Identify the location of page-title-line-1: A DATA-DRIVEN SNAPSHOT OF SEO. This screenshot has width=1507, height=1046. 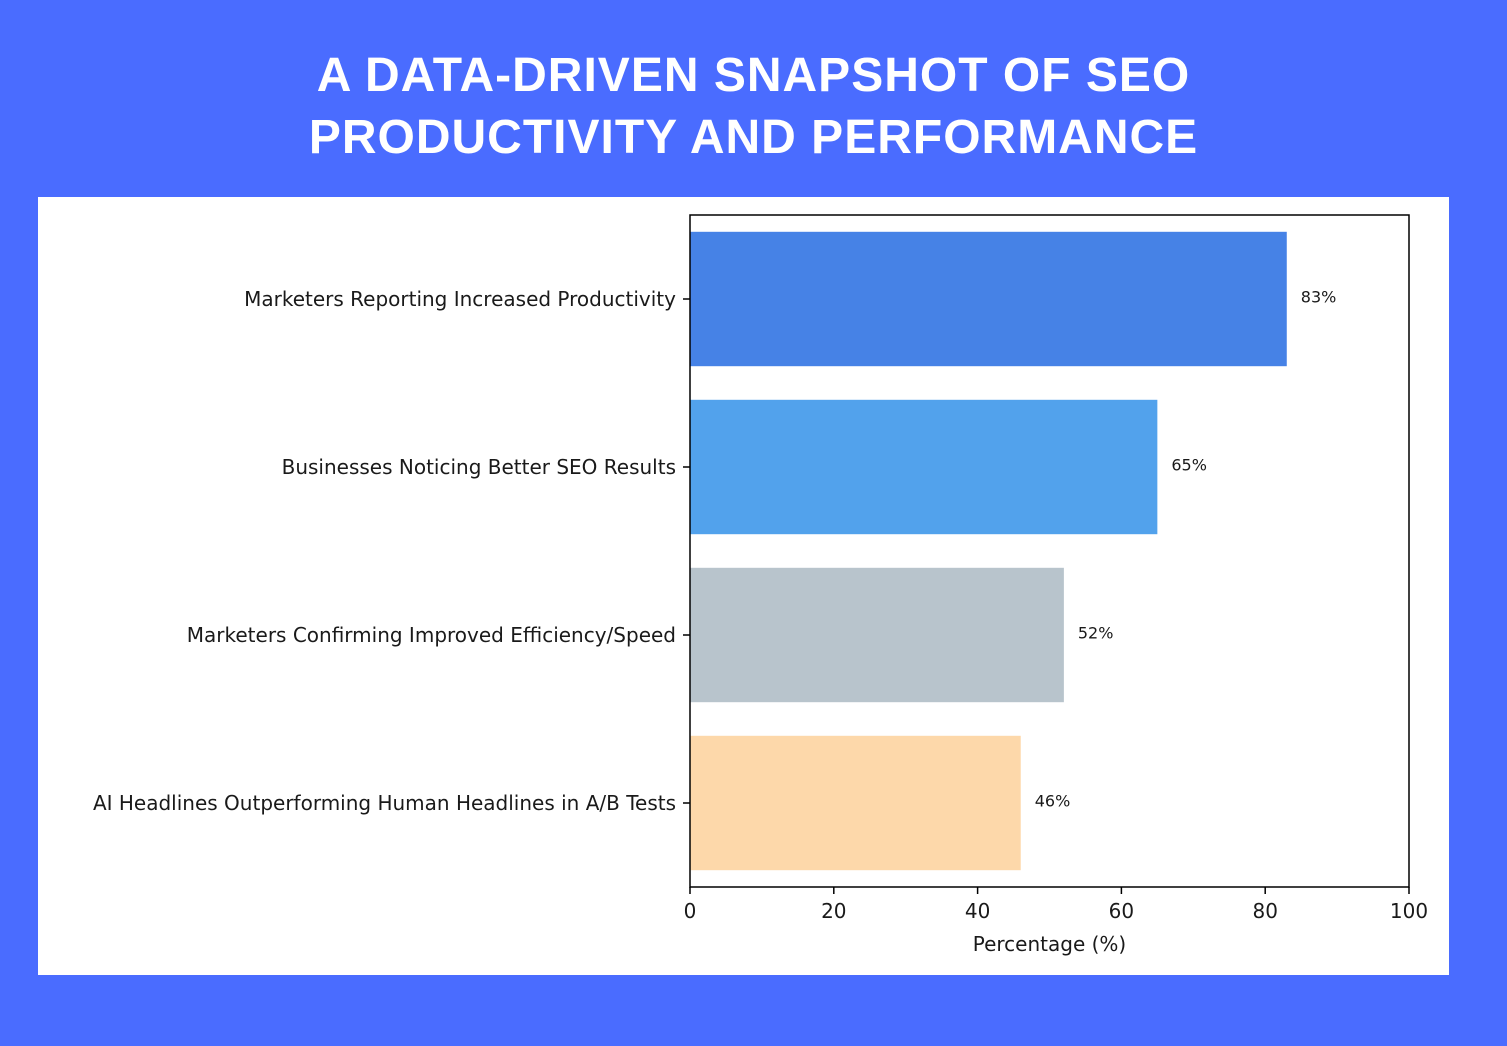
(753, 75).